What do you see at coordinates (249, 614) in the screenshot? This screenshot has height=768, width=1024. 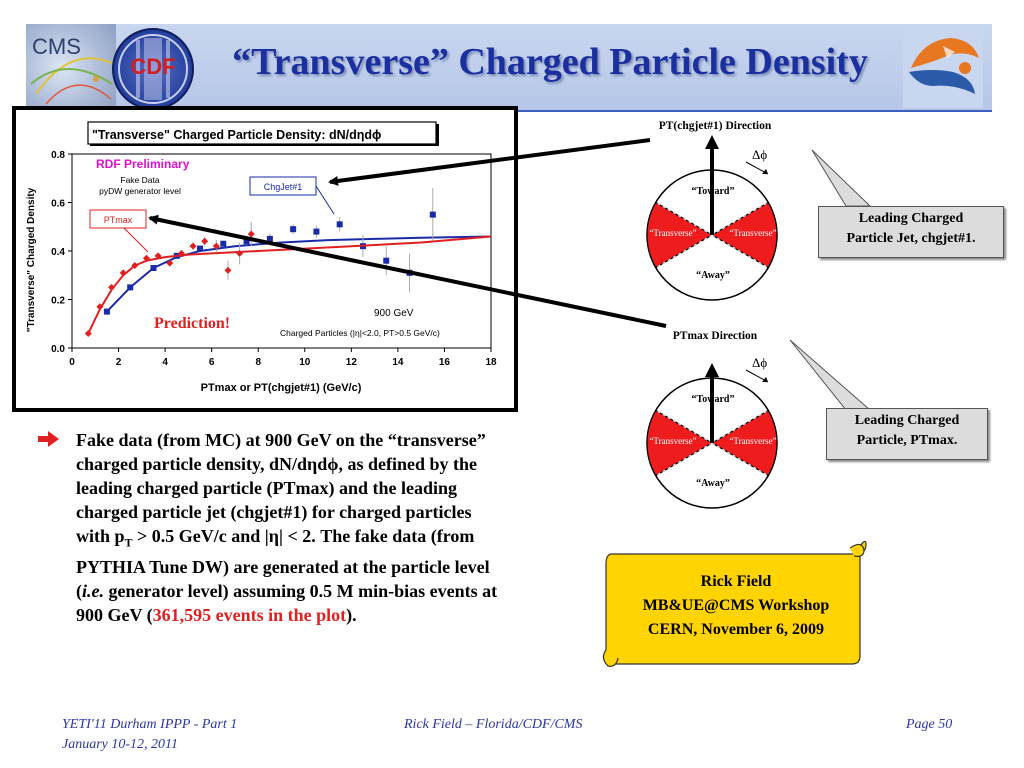 I see `bullet-highlight: 361,595 events in the plot` at bounding box center [249, 614].